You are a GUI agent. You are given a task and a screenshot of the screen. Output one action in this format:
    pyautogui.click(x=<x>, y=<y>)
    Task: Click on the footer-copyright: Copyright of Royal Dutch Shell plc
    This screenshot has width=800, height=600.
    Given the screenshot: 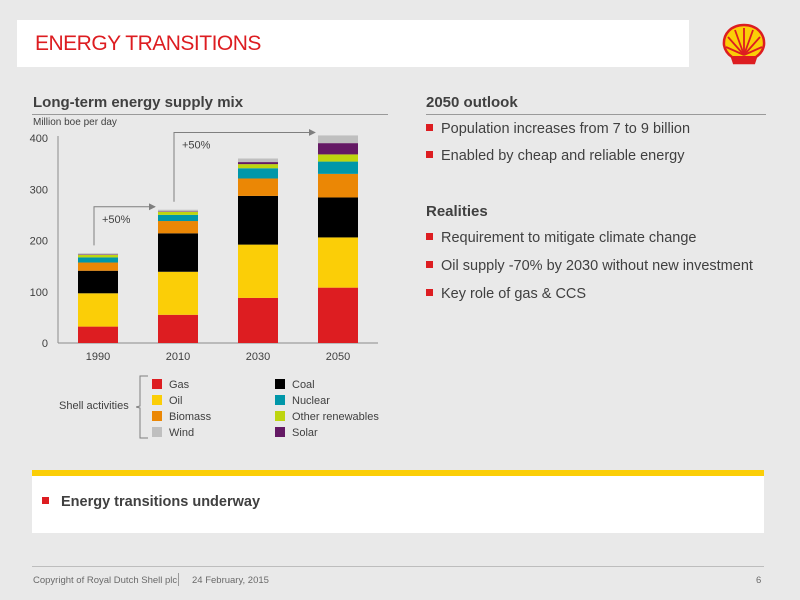 What is the action you would take?
    pyautogui.click(x=105, y=580)
    